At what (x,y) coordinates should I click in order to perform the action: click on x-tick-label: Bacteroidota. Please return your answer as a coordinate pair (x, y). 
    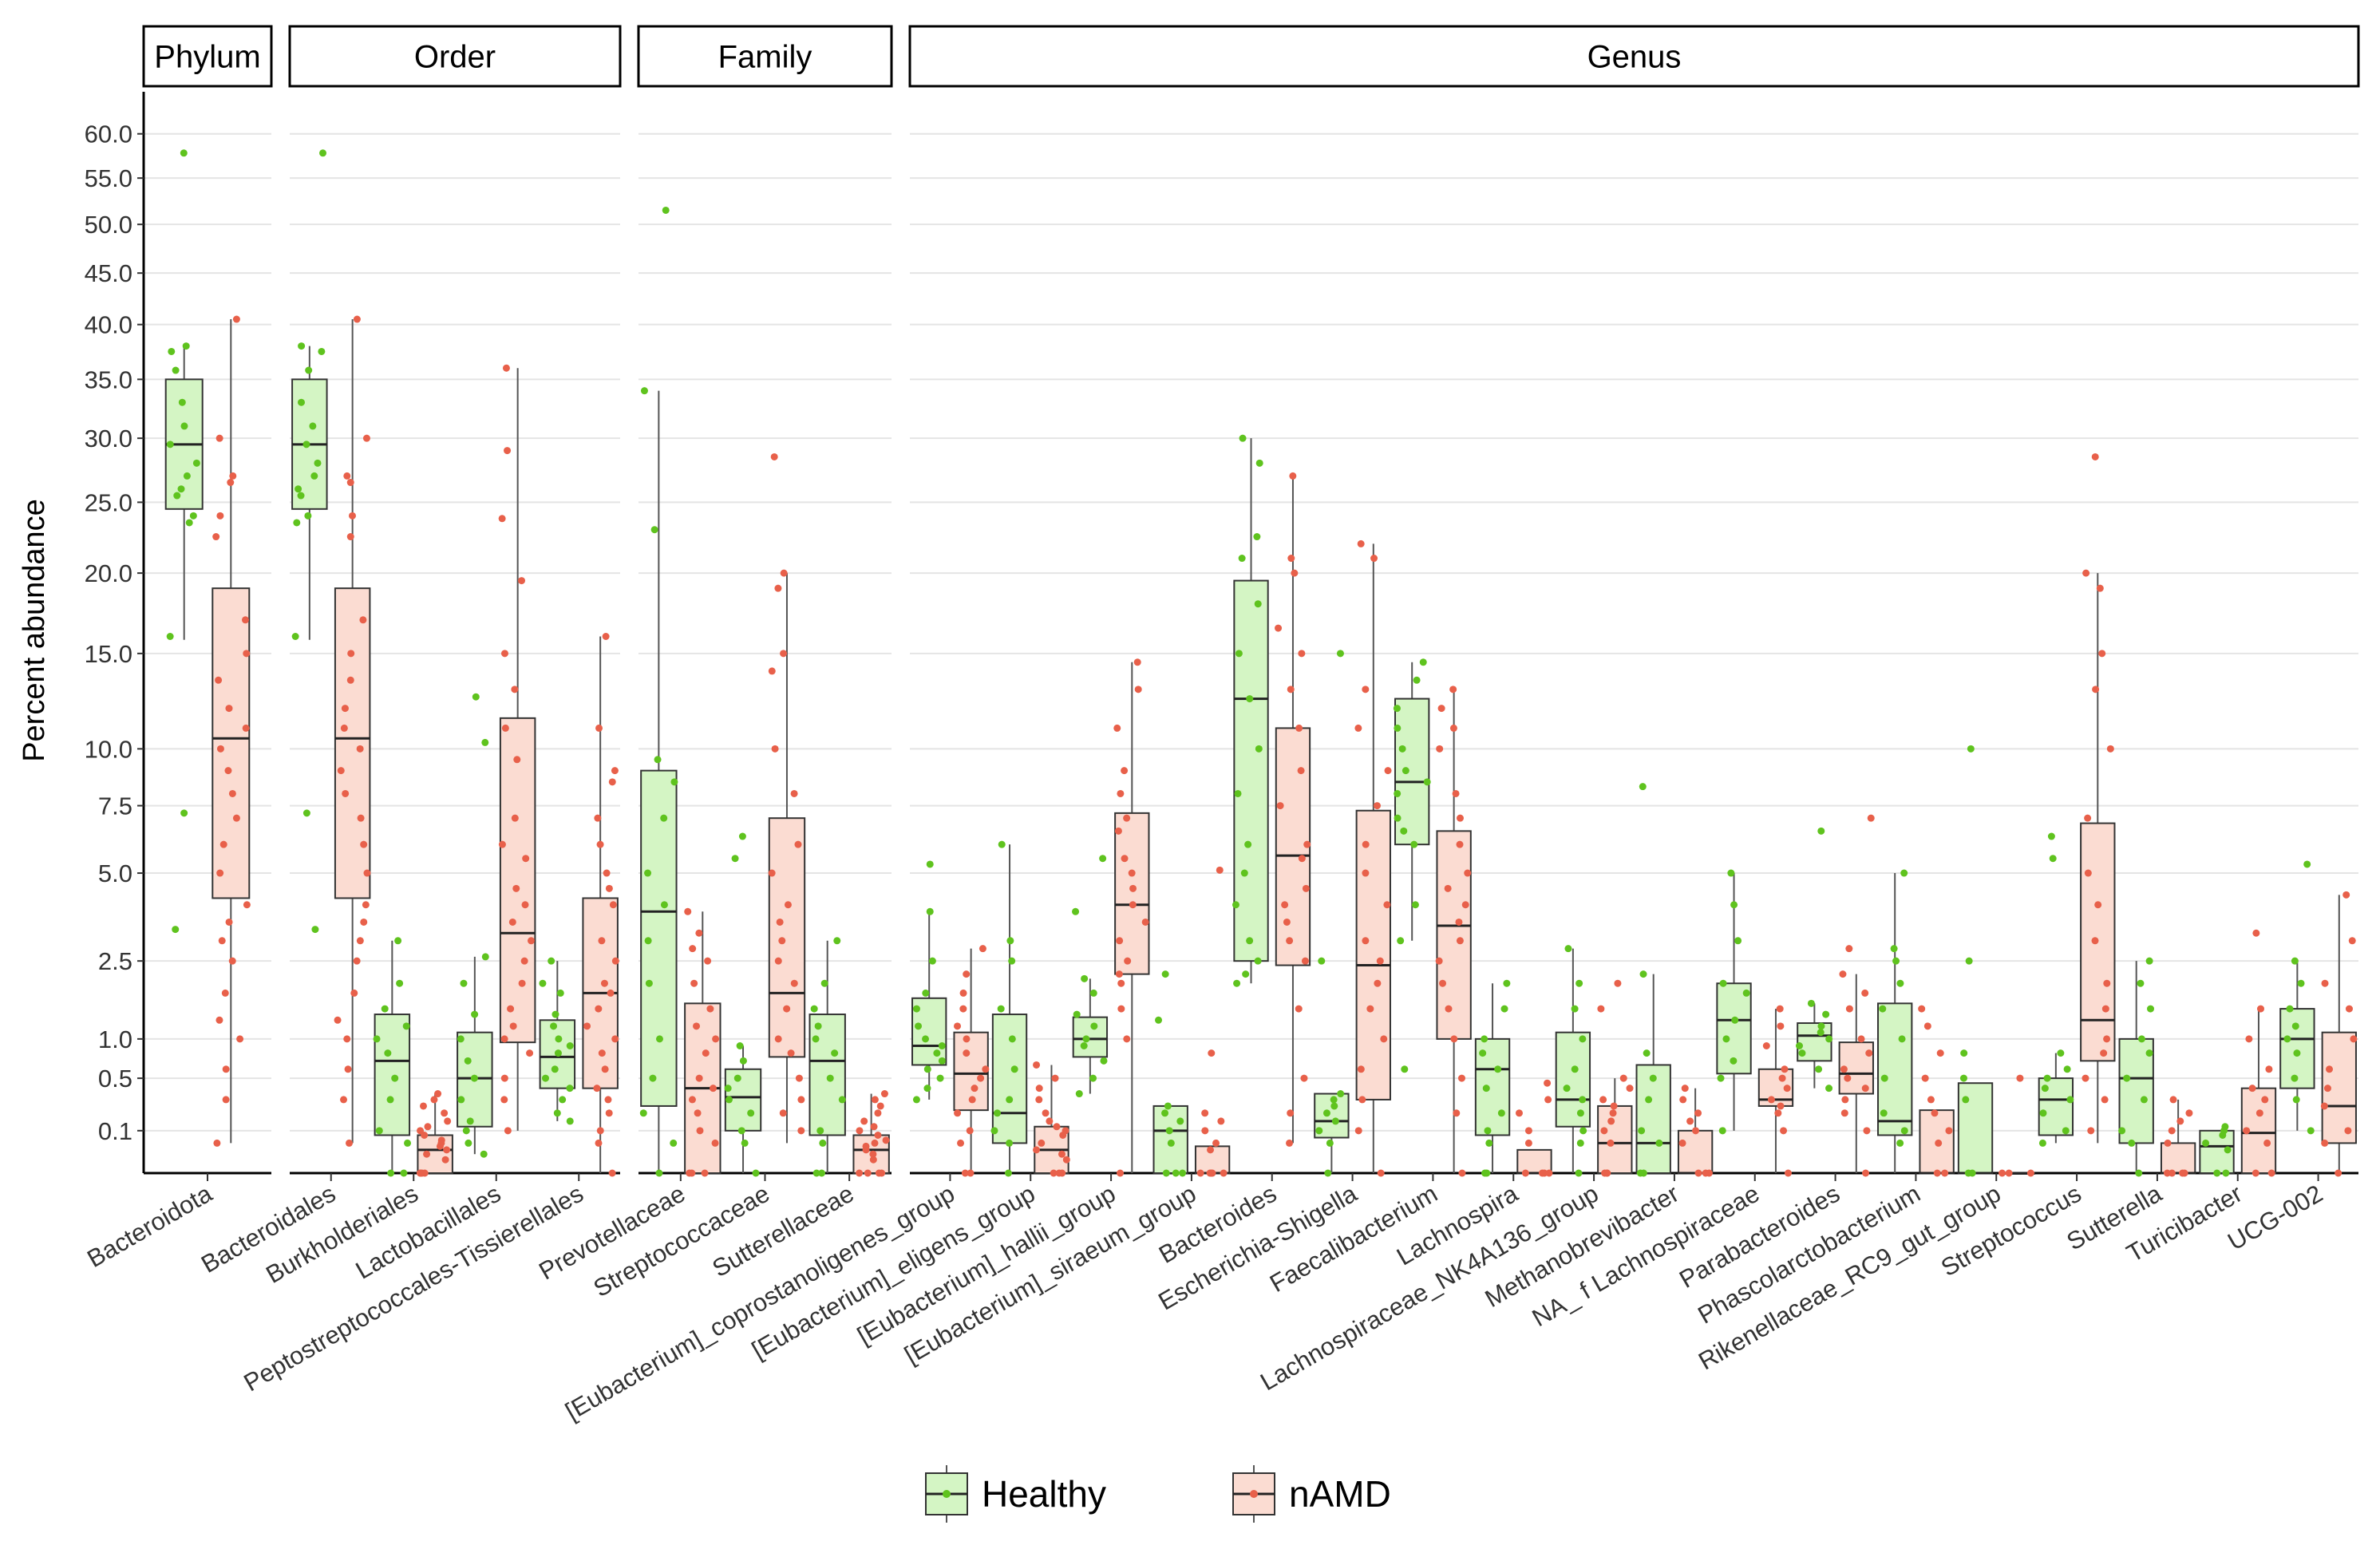
    Looking at the image, I should click on (149, 1226).